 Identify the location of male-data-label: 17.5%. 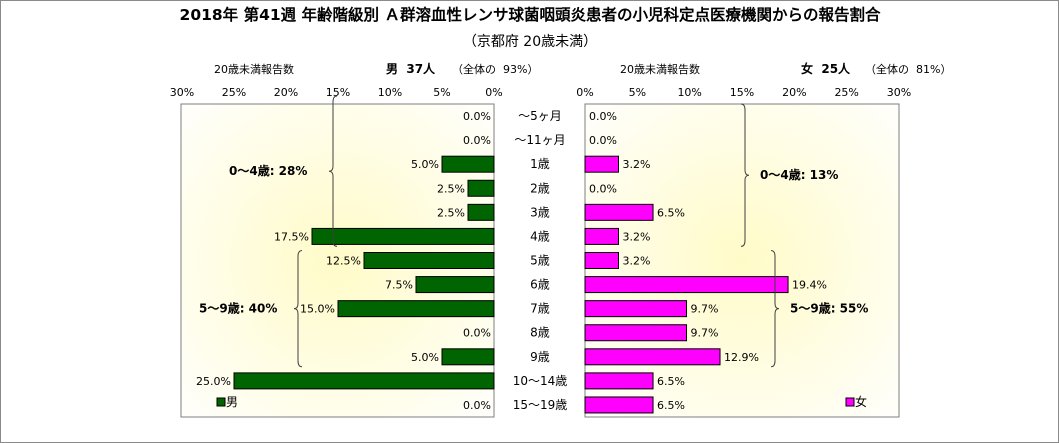
(291, 236).